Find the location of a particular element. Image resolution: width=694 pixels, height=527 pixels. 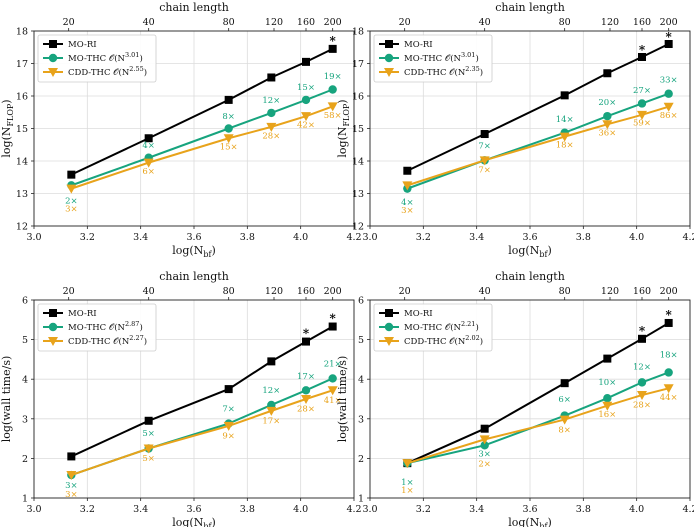

legend-label-mo_thc: MO-THC 𝒪(N2.21) is located at coordinates (441, 326).